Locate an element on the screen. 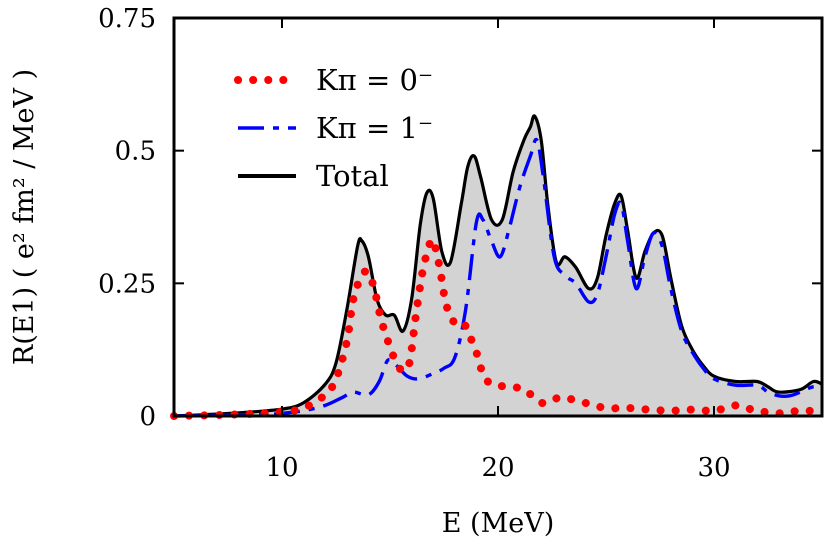  y-tick-label: 0 is located at coordinates (147, 417).